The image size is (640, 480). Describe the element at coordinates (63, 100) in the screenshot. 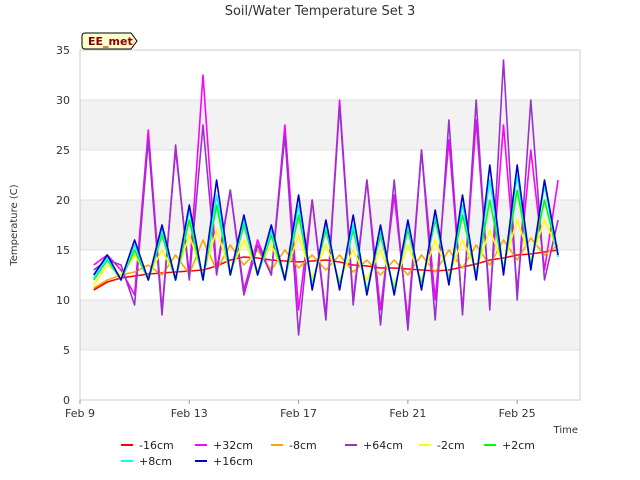

I see `y-tick-label: 30` at that location.